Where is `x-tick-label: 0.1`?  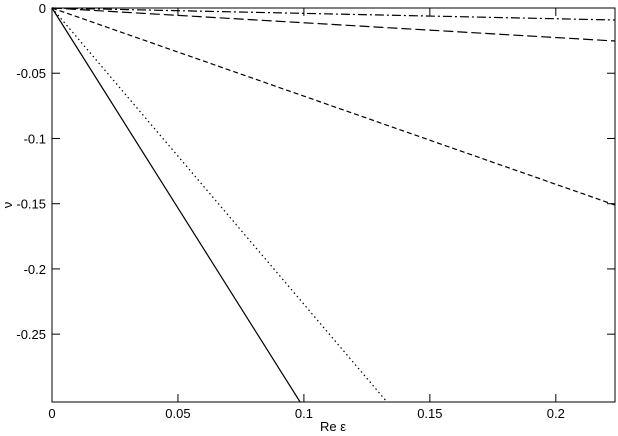 x-tick-label: 0.1 is located at coordinates (304, 413).